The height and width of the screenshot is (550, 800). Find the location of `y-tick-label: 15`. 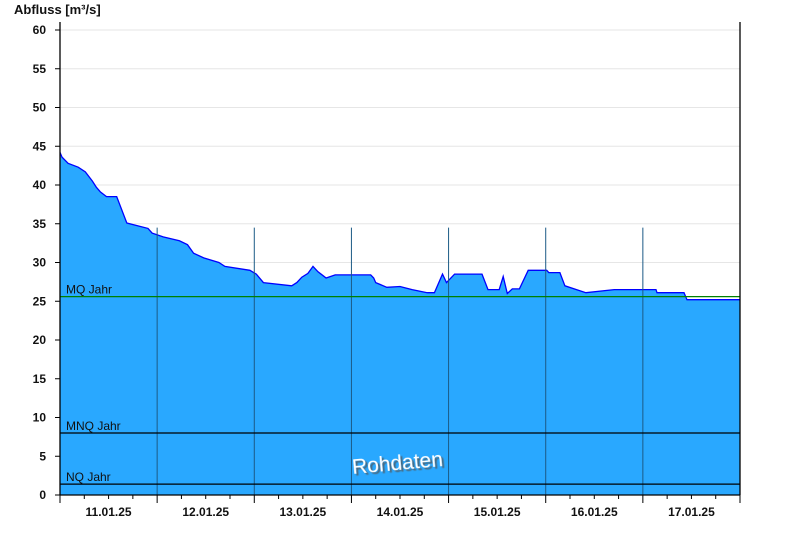

y-tick-label: 15 is located at coordinates (40, 379).